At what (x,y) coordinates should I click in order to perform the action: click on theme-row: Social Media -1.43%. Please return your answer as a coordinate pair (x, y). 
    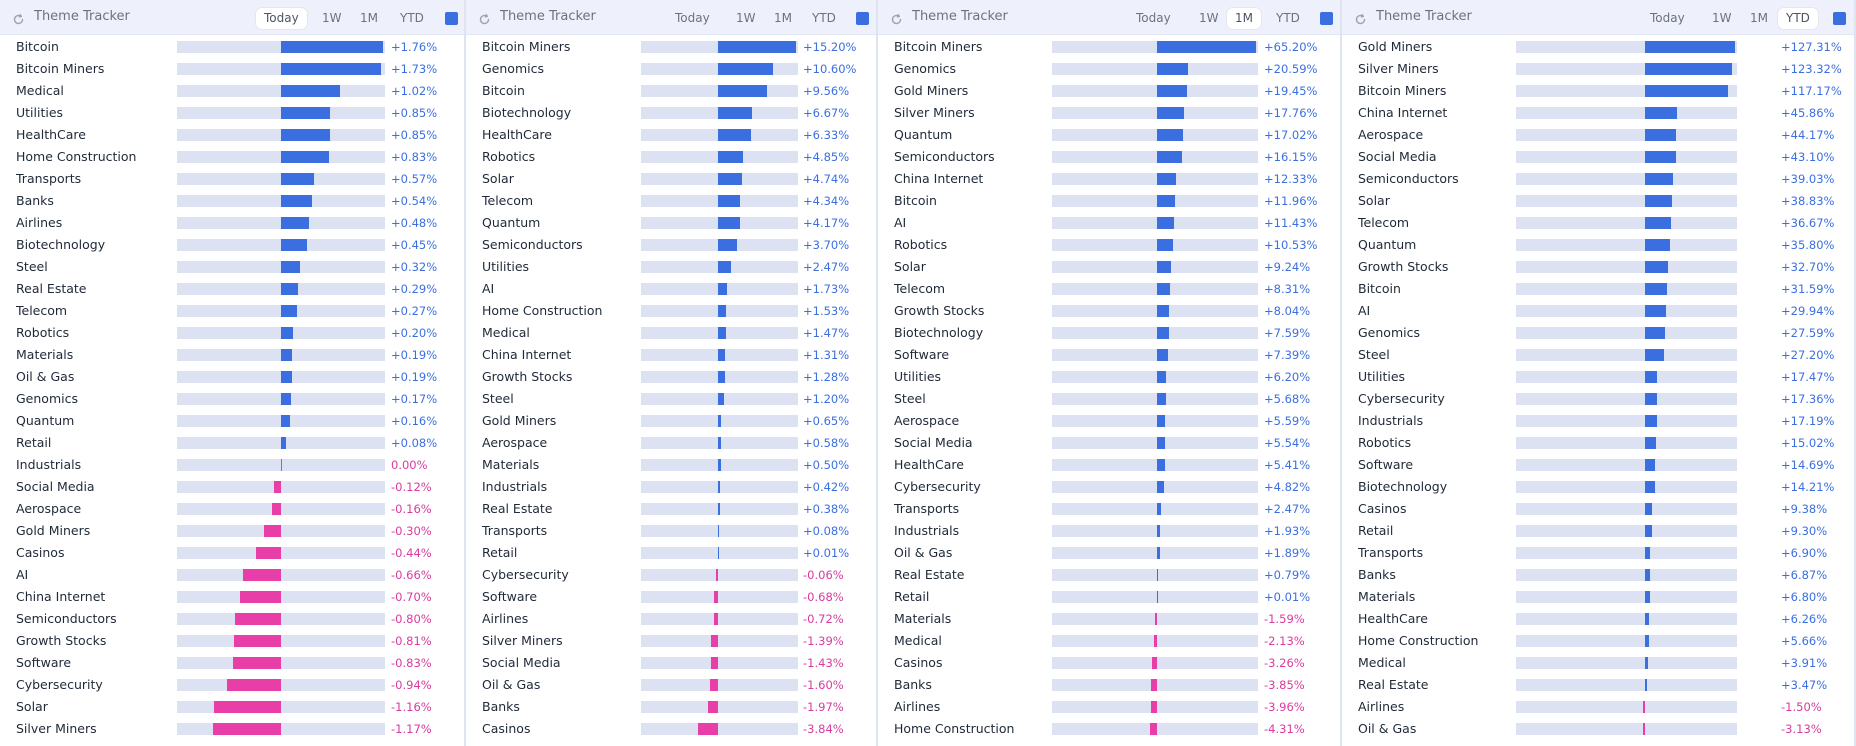
    Looking at the image, I should click on (672, 663).